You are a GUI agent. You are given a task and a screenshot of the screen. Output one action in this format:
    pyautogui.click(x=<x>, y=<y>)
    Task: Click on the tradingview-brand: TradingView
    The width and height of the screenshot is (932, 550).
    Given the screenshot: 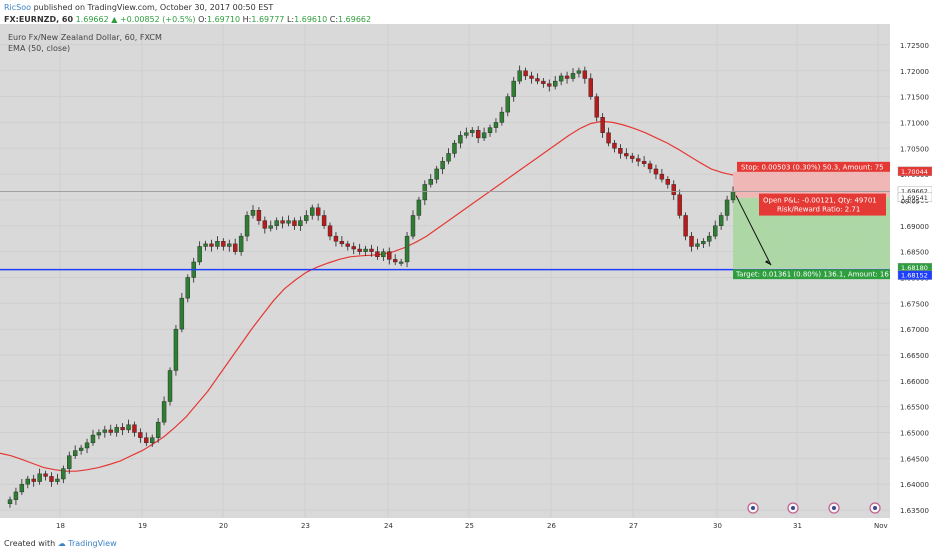 What is the action you would take?
    pyautogui.click(x=92, y=543)
    